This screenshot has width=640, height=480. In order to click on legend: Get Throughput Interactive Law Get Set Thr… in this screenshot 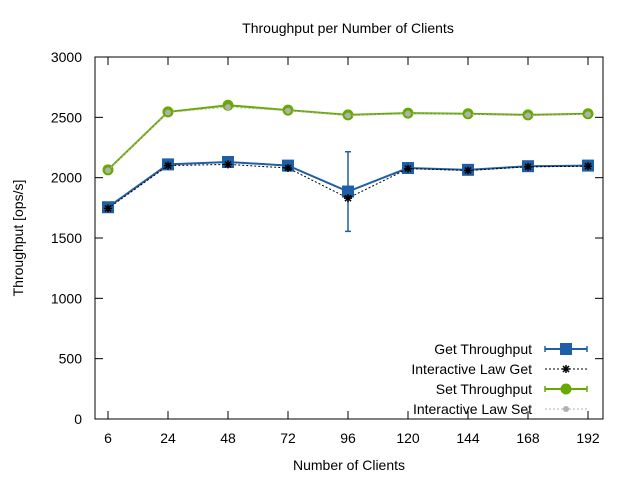, I will do `click(499, 379)`.